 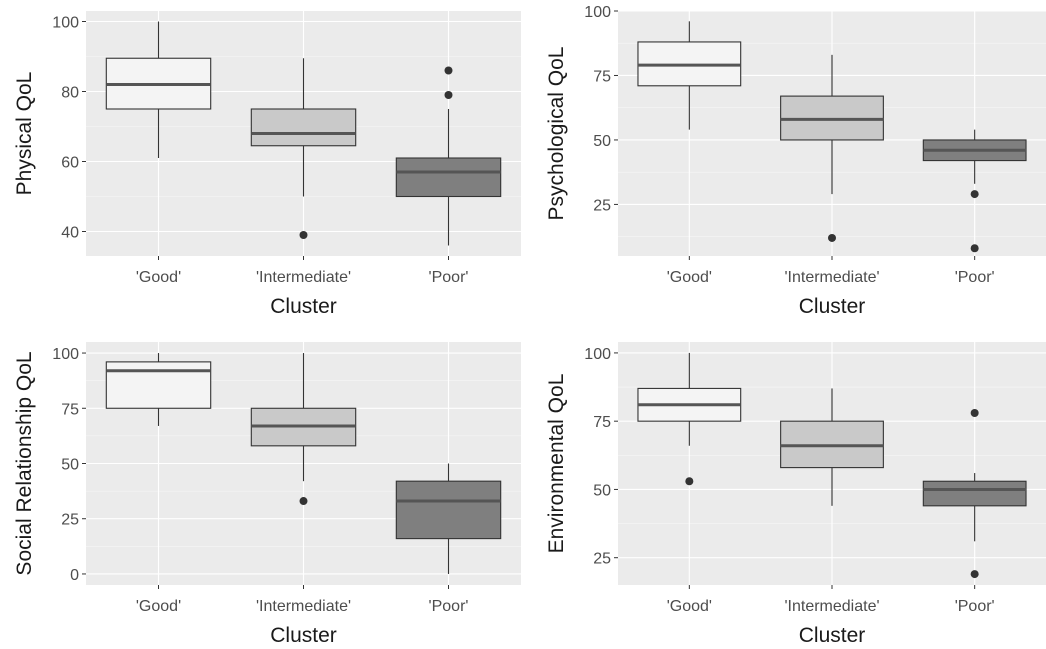 I want to click on y-tick-label: 0, so click(x=74, y=575).